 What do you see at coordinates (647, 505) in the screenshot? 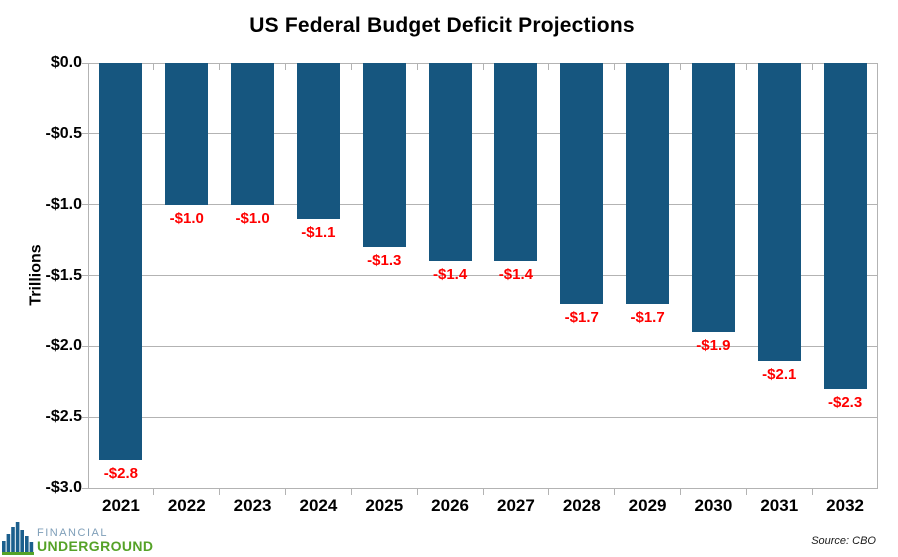
I see `x-tick-label: 2029` at bounding box center [647, 505].